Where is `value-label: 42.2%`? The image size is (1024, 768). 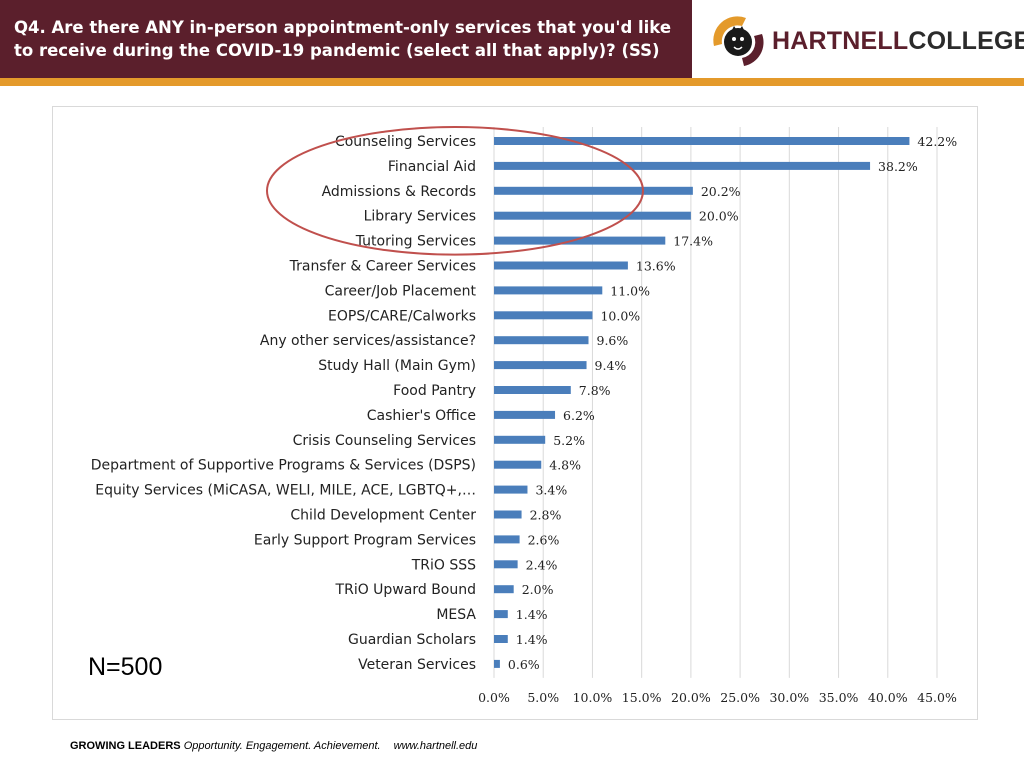
value-label: 42.2% is located at coordinates (937, 141).